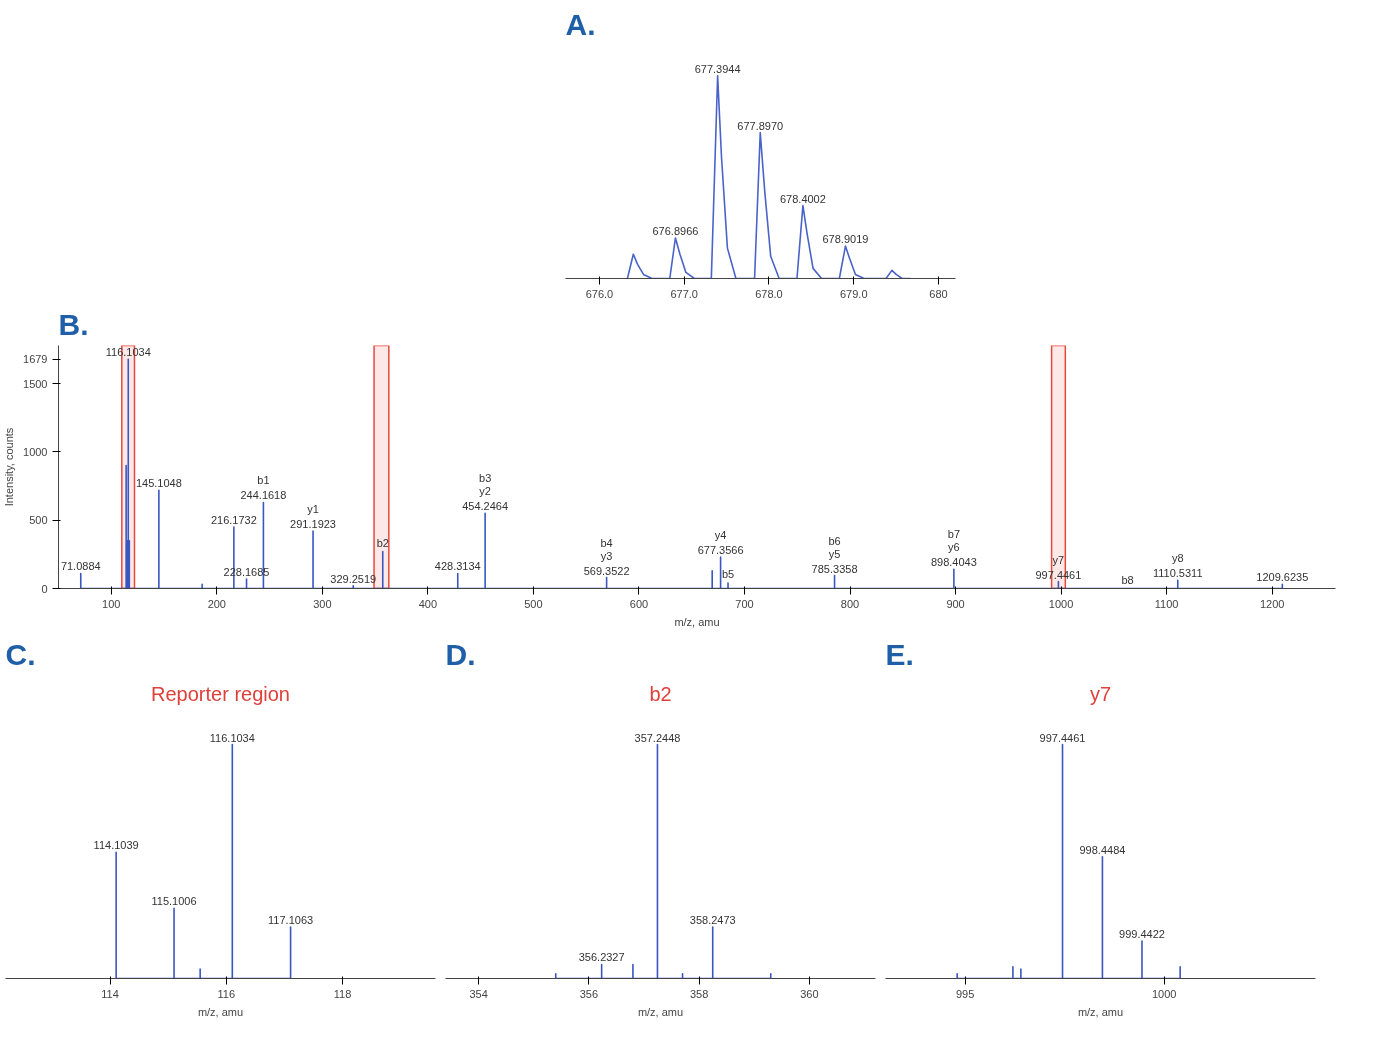 Image resolution: width=1373 pixels, height=1045 pixels. Describe the element at coordinates (533, 603) in the screenshot. I see `x-tick-label: 500` at that location.